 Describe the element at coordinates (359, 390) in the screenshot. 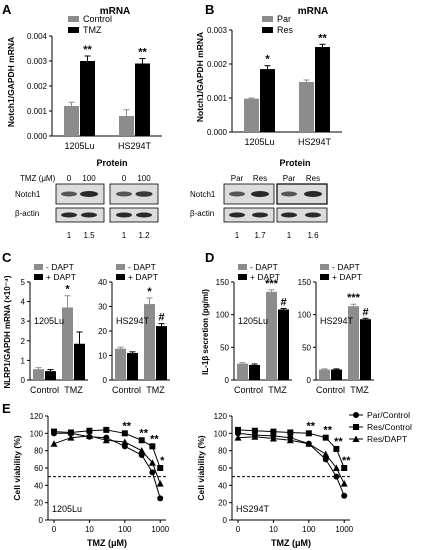

I see `chart-d-sub2-category-label: TMZ` at that location.